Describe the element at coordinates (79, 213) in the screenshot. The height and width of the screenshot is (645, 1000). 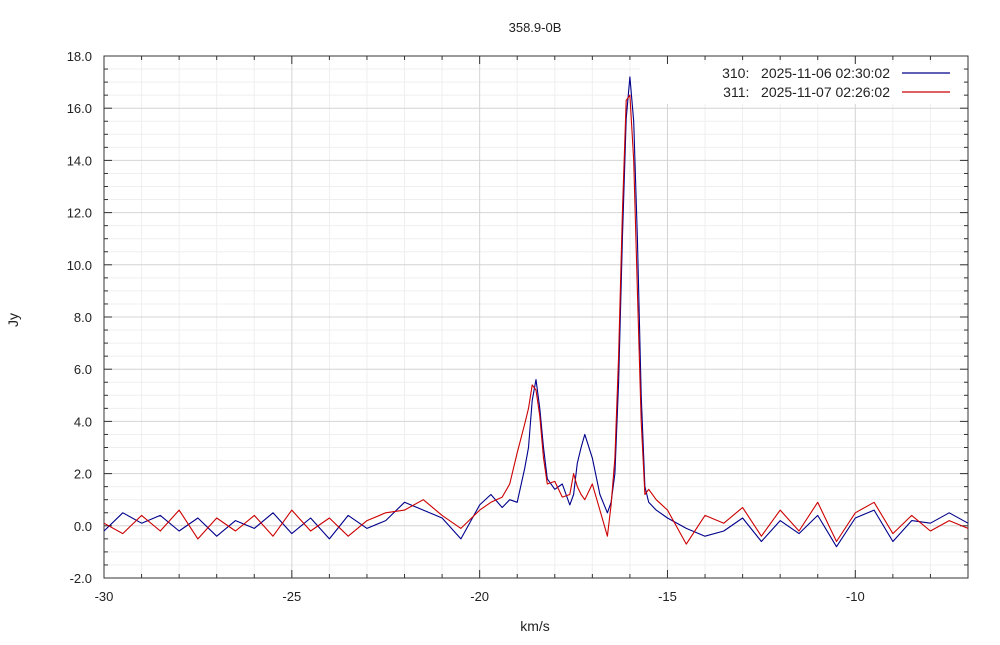
I see `y-tick-label: 12.0` at that location.